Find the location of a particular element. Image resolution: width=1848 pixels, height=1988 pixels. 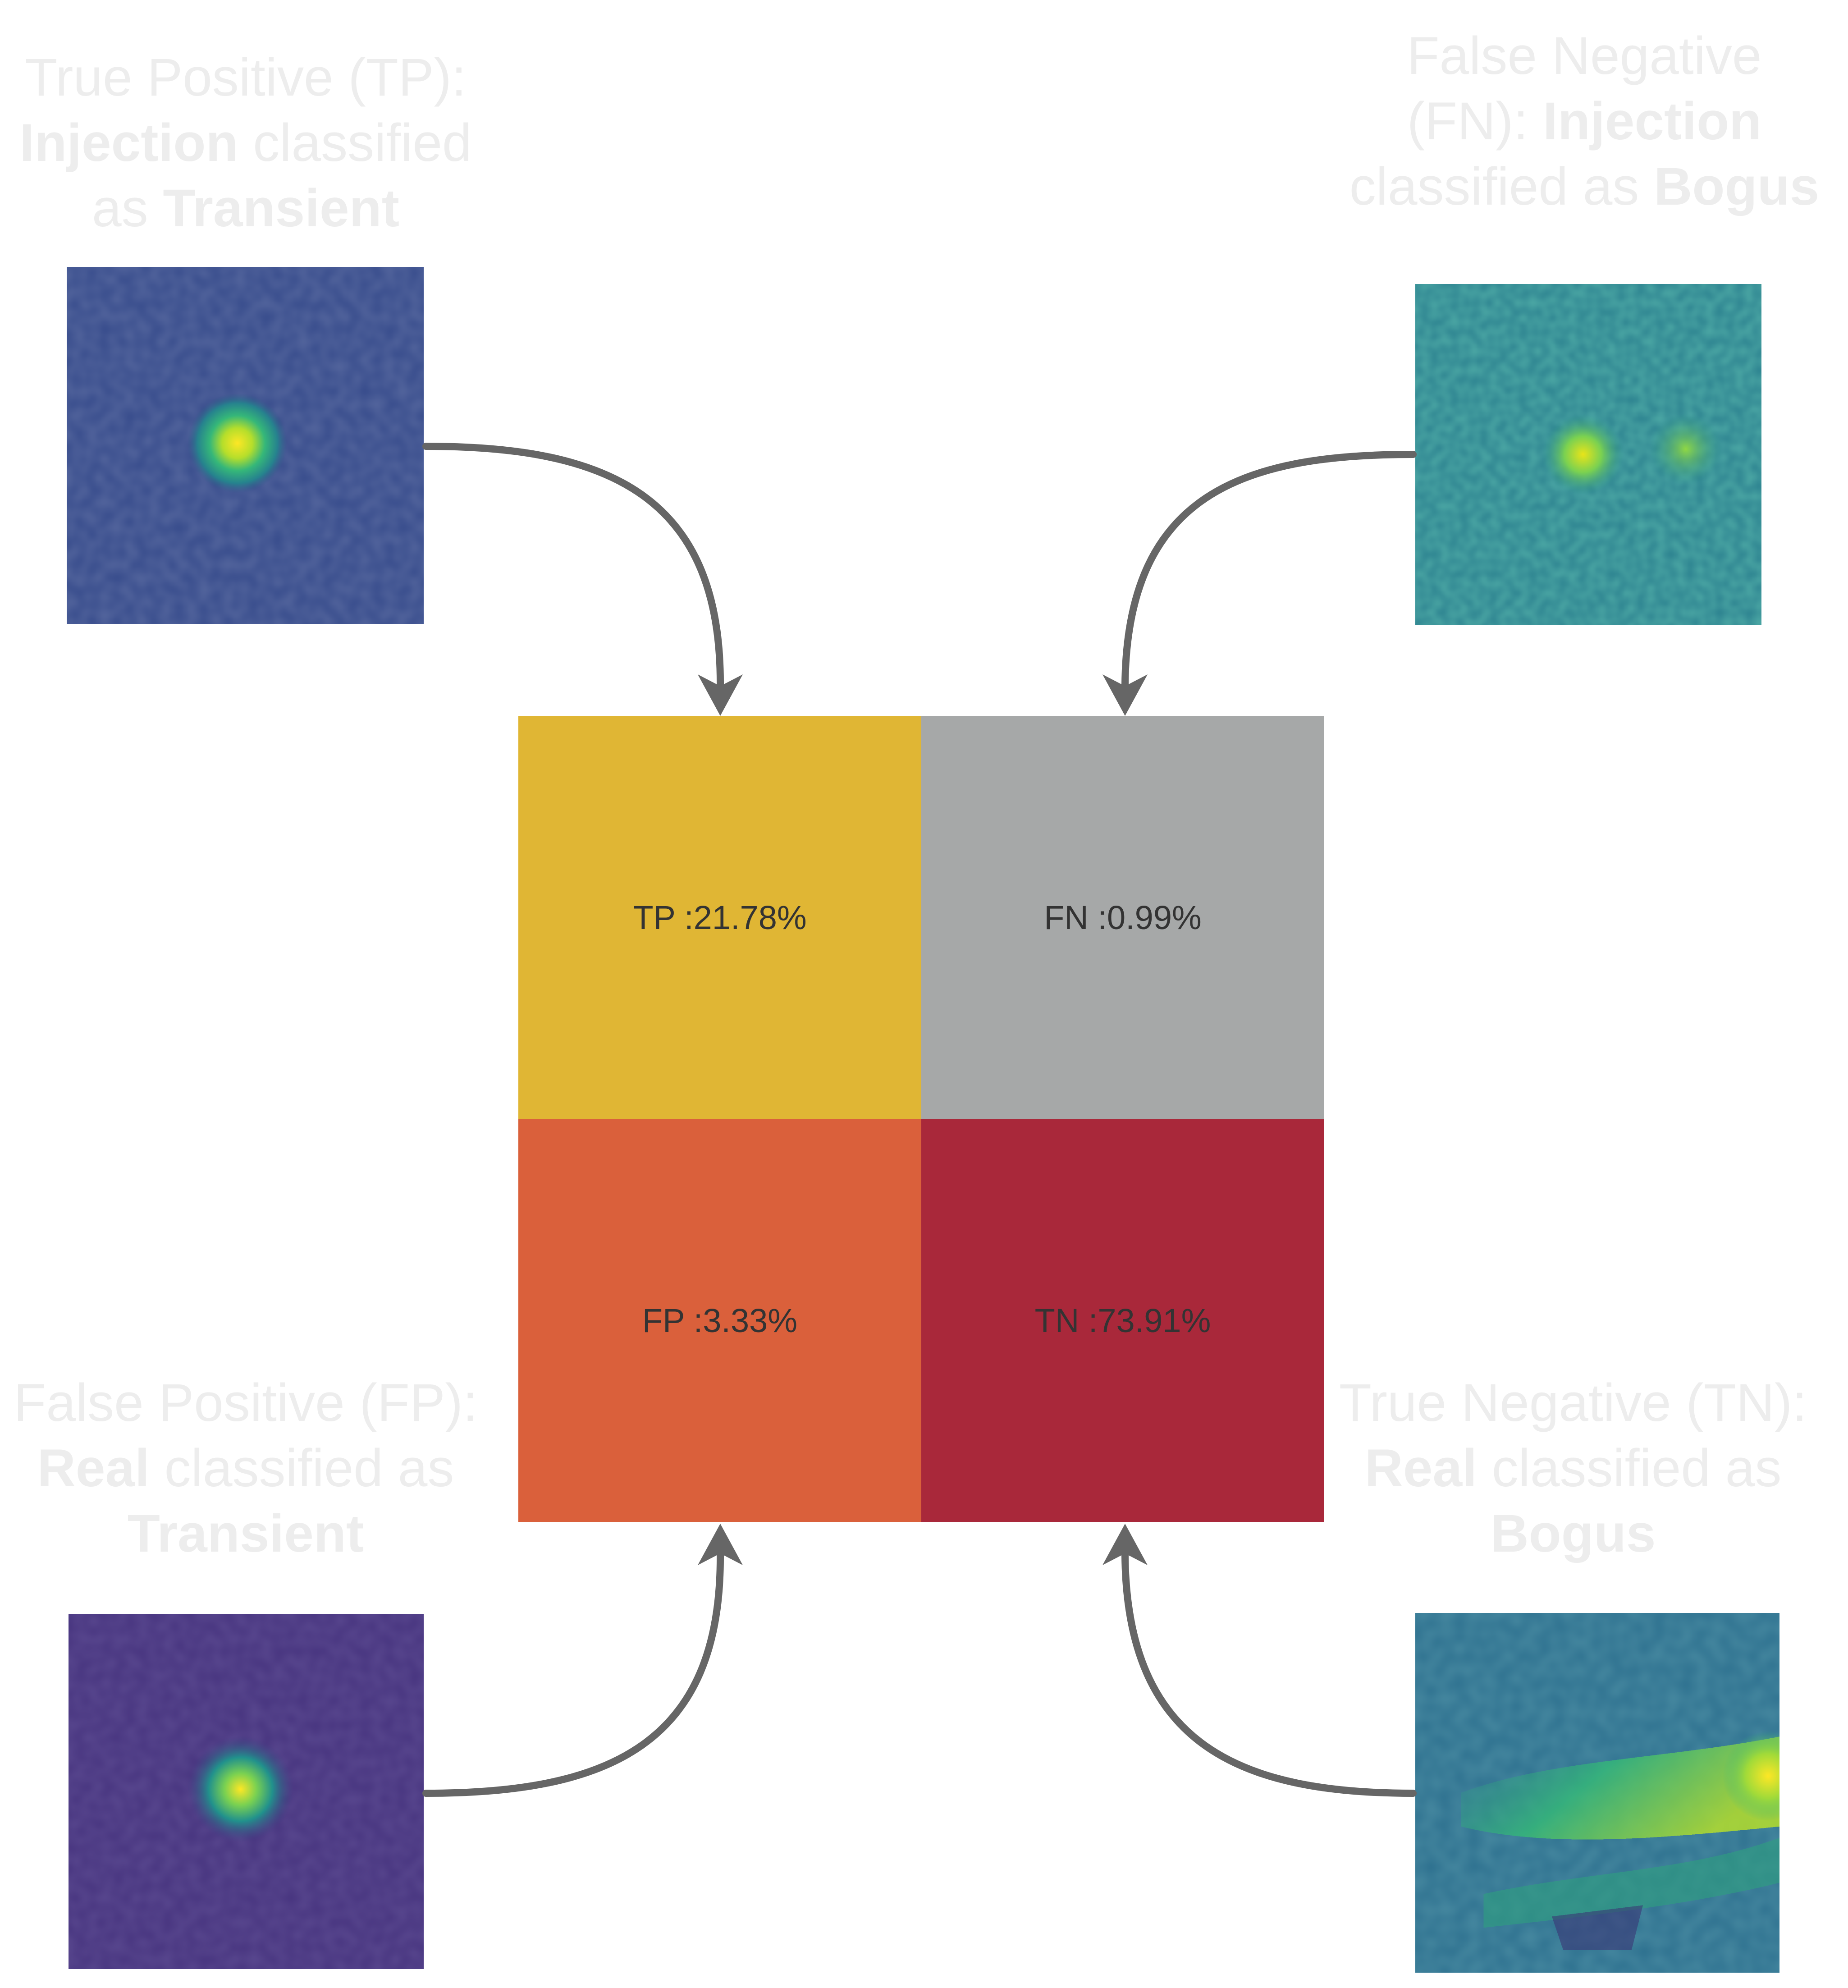

fn-caption-line1: False Negative is located at coordinates (1584, 56).